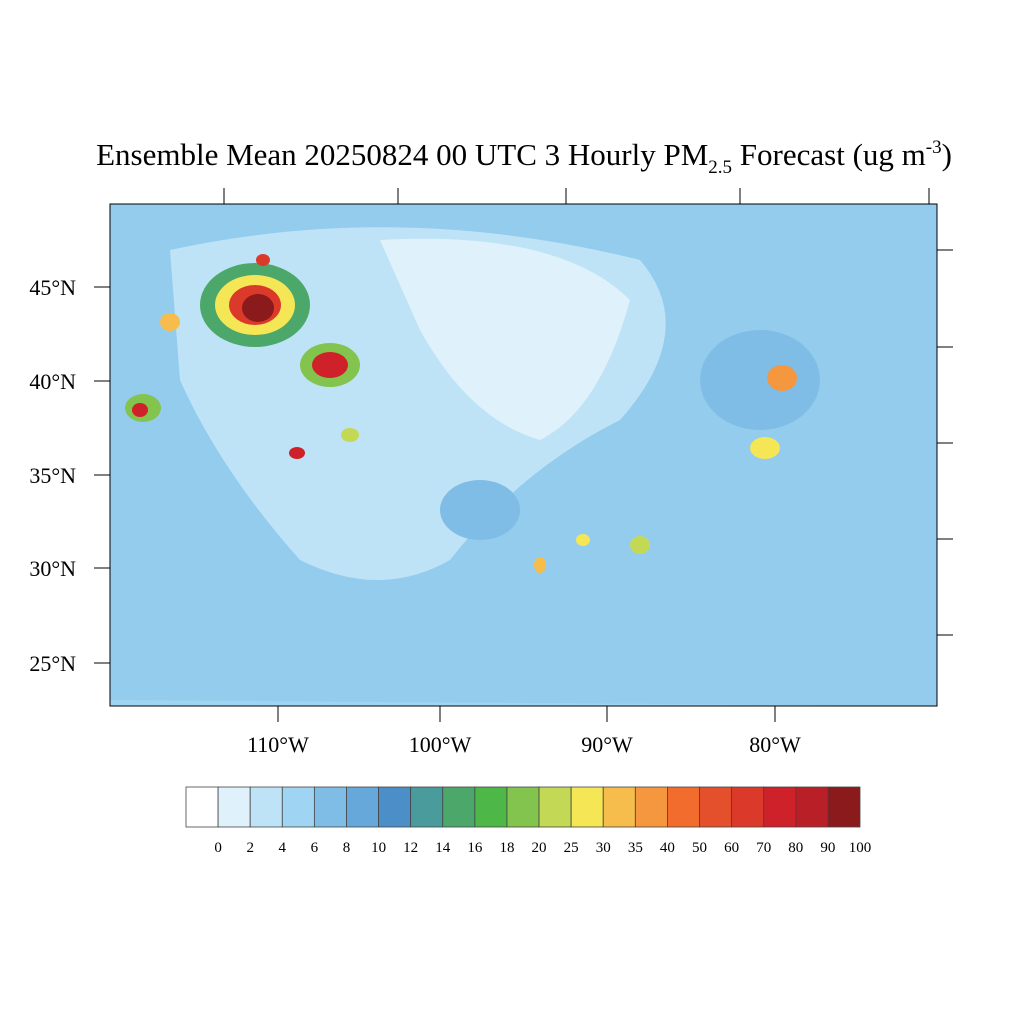  I want to click on colorbar-label: 80, so click(795, 848).